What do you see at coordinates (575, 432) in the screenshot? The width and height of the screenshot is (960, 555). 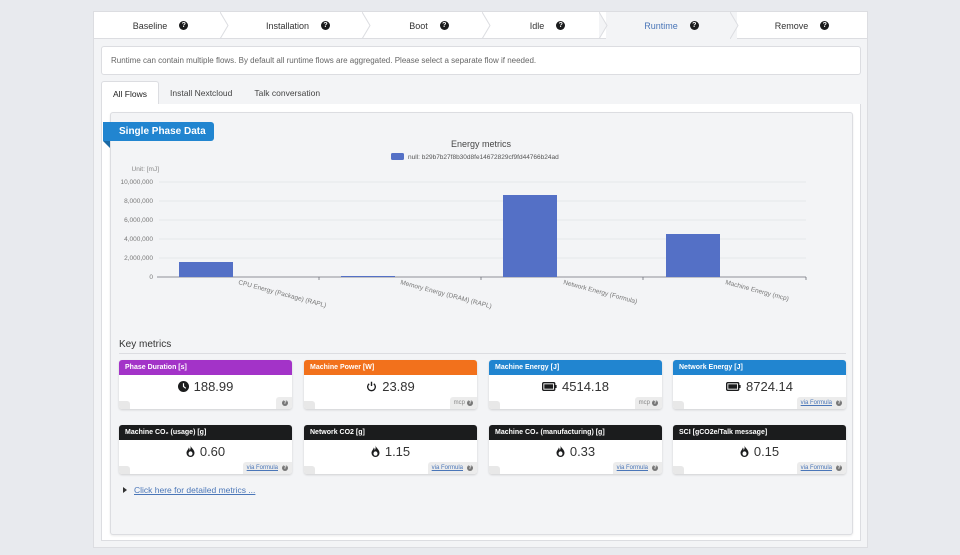 I see `card-header: Machine CO₂ (manufacturing) [g]` at bounding box center [575, 432].